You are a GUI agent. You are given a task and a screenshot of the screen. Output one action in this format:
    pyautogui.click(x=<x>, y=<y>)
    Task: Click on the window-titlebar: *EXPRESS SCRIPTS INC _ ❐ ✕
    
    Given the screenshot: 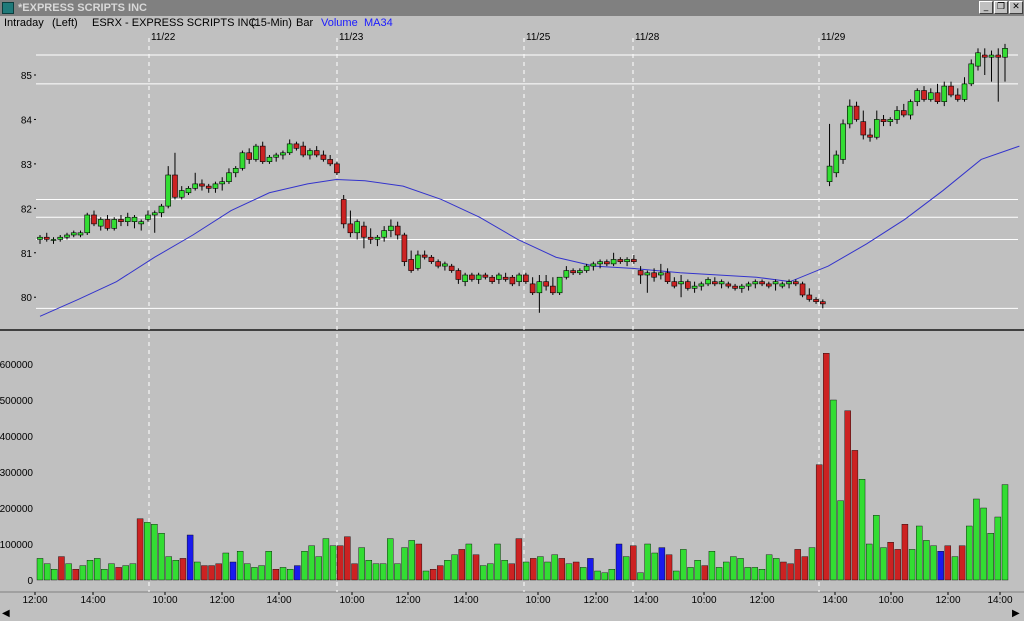 What is the action you would take?
    pyautogui.click(x=512, y=8)
    